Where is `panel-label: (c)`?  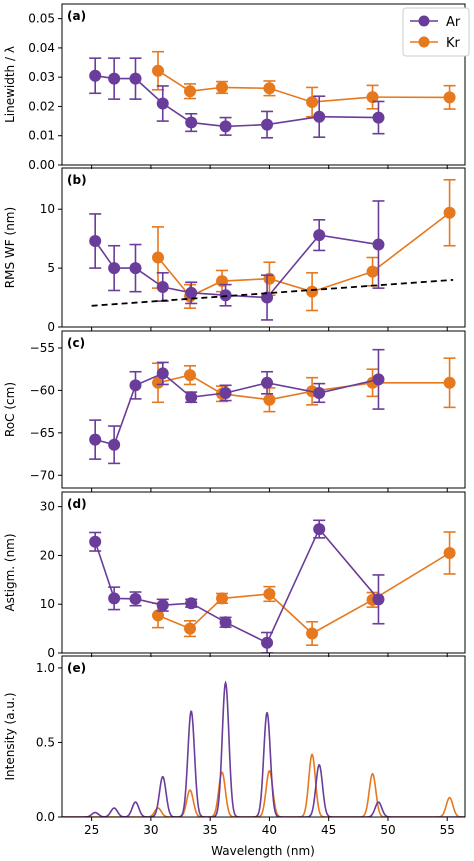
panel-label: (c) is located at coordinates (76, 343).